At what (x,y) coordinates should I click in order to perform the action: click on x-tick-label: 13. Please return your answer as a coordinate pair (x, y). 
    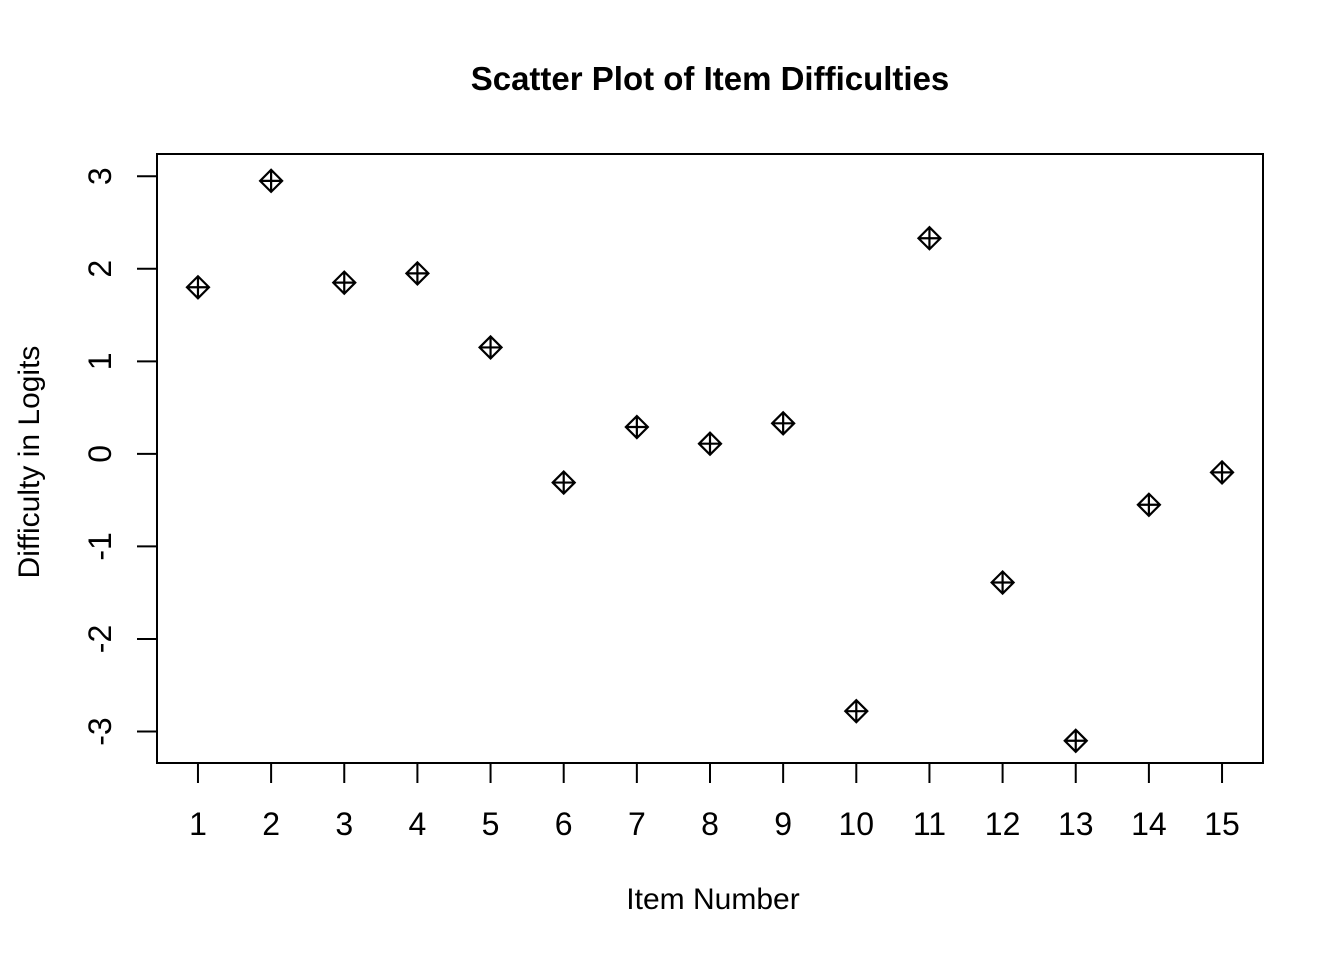
    Looking at the image, I should click on (1076, 824).